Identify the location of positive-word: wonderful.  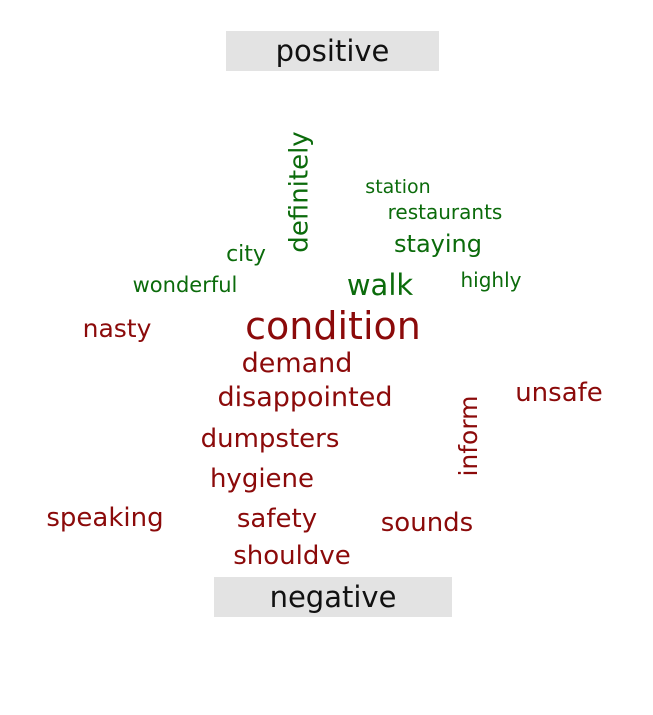
(185, 285).